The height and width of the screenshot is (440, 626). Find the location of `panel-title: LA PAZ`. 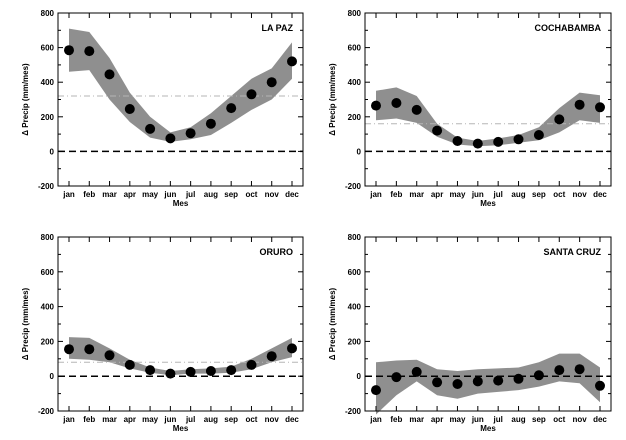

panel-title: LA PAZ is located at coordinates (278, 28).